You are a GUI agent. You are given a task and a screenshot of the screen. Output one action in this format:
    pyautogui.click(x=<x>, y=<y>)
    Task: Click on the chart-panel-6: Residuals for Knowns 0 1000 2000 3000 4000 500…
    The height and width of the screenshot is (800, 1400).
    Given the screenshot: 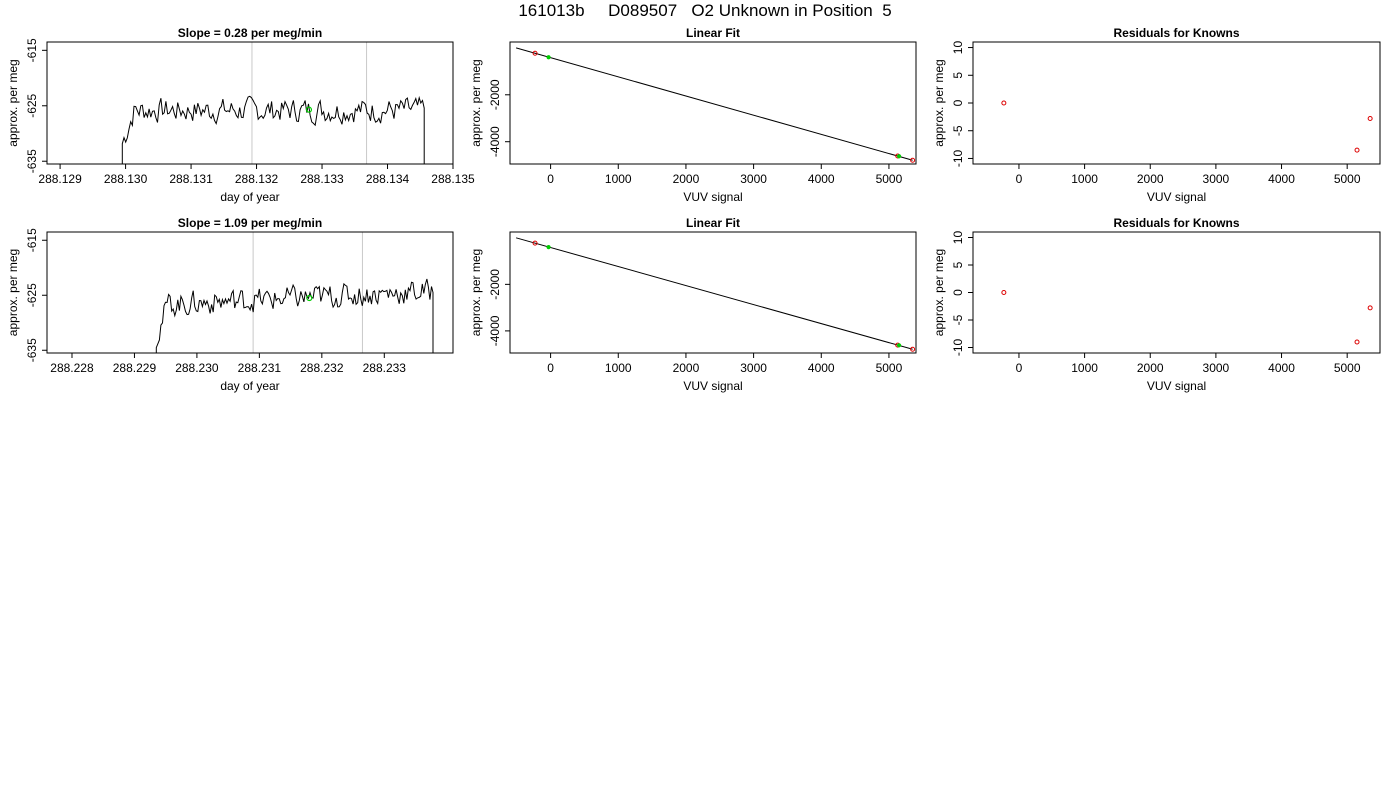 What is the action you would take?
    pyautogui.click(x=1156, y=304)
    